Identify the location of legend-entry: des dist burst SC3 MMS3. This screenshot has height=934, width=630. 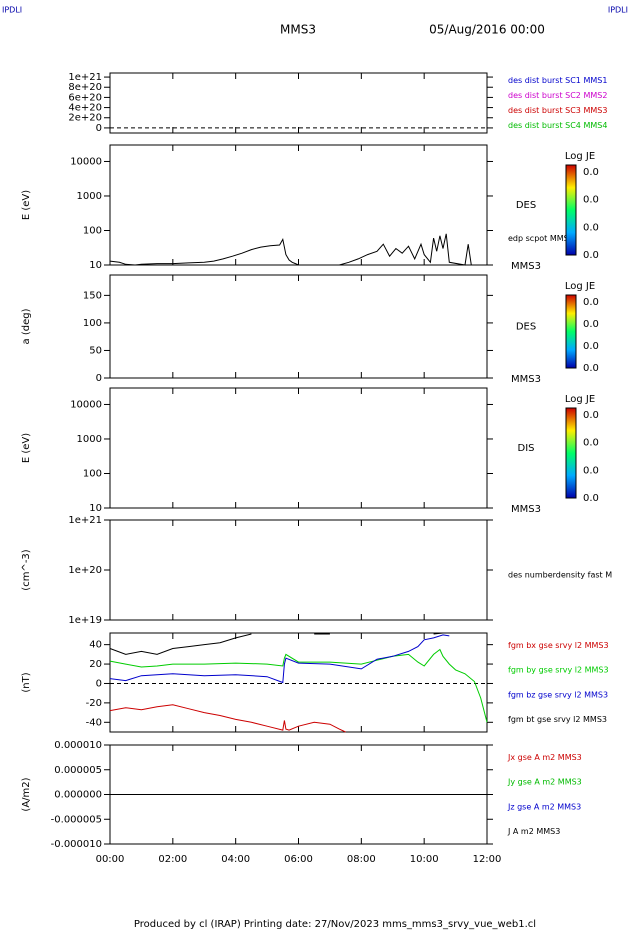
(557, 110).